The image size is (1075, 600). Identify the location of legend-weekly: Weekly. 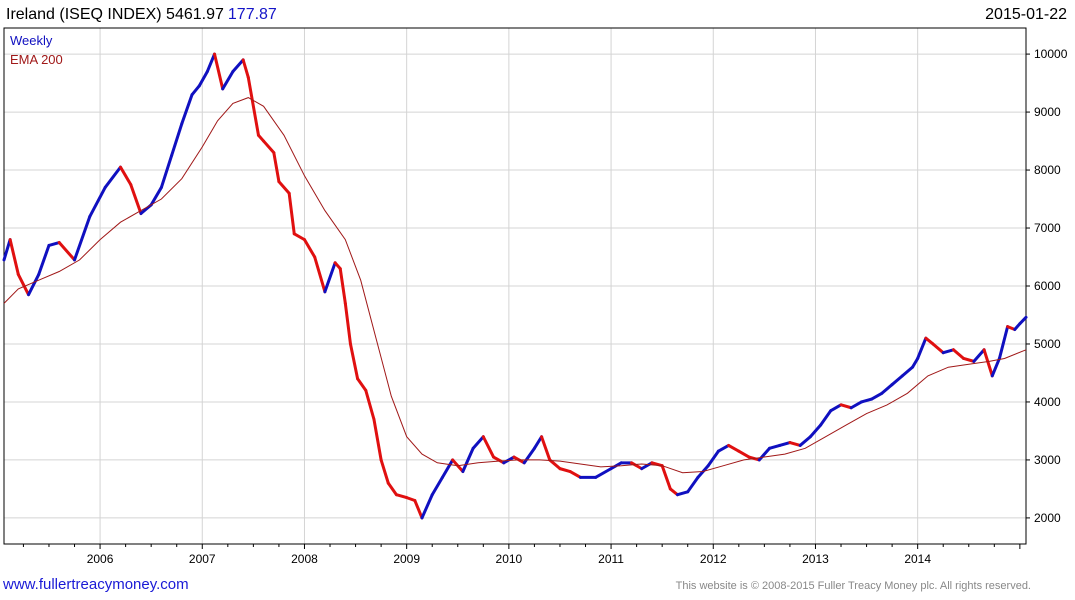
(31, 40).